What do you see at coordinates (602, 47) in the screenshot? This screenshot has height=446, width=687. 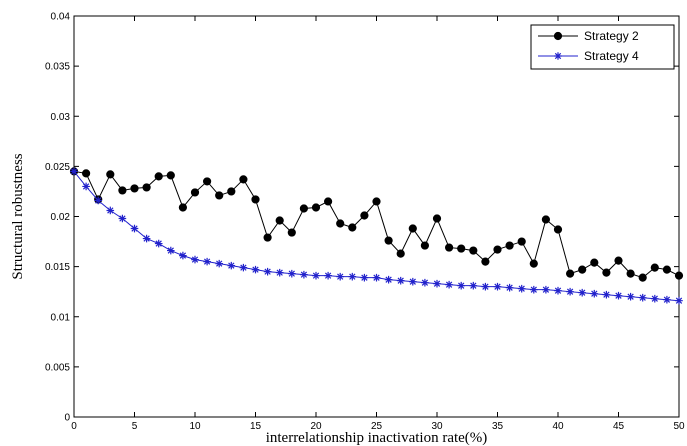 I see `legend: Strategy 2 Strategy 4` at bounding box center [602, 47].